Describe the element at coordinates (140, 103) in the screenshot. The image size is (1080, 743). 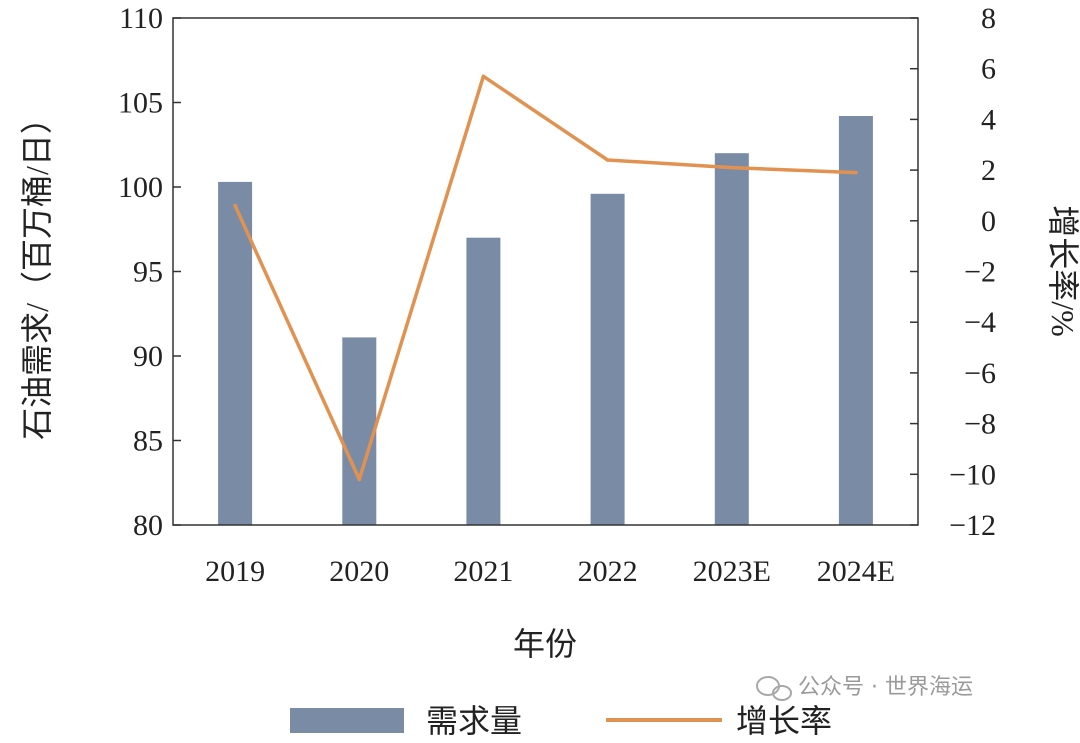
I see `left-tick-label: 105` at that location.